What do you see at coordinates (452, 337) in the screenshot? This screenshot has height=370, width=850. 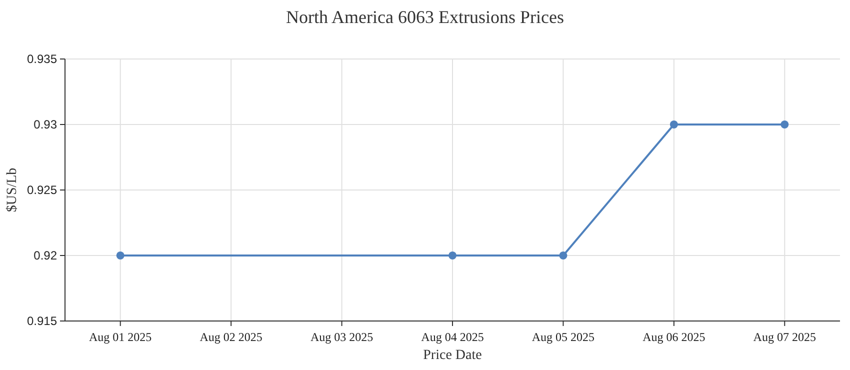 I see `x-tick-label: Aug 04 2025` at bounding box center [452, 337].